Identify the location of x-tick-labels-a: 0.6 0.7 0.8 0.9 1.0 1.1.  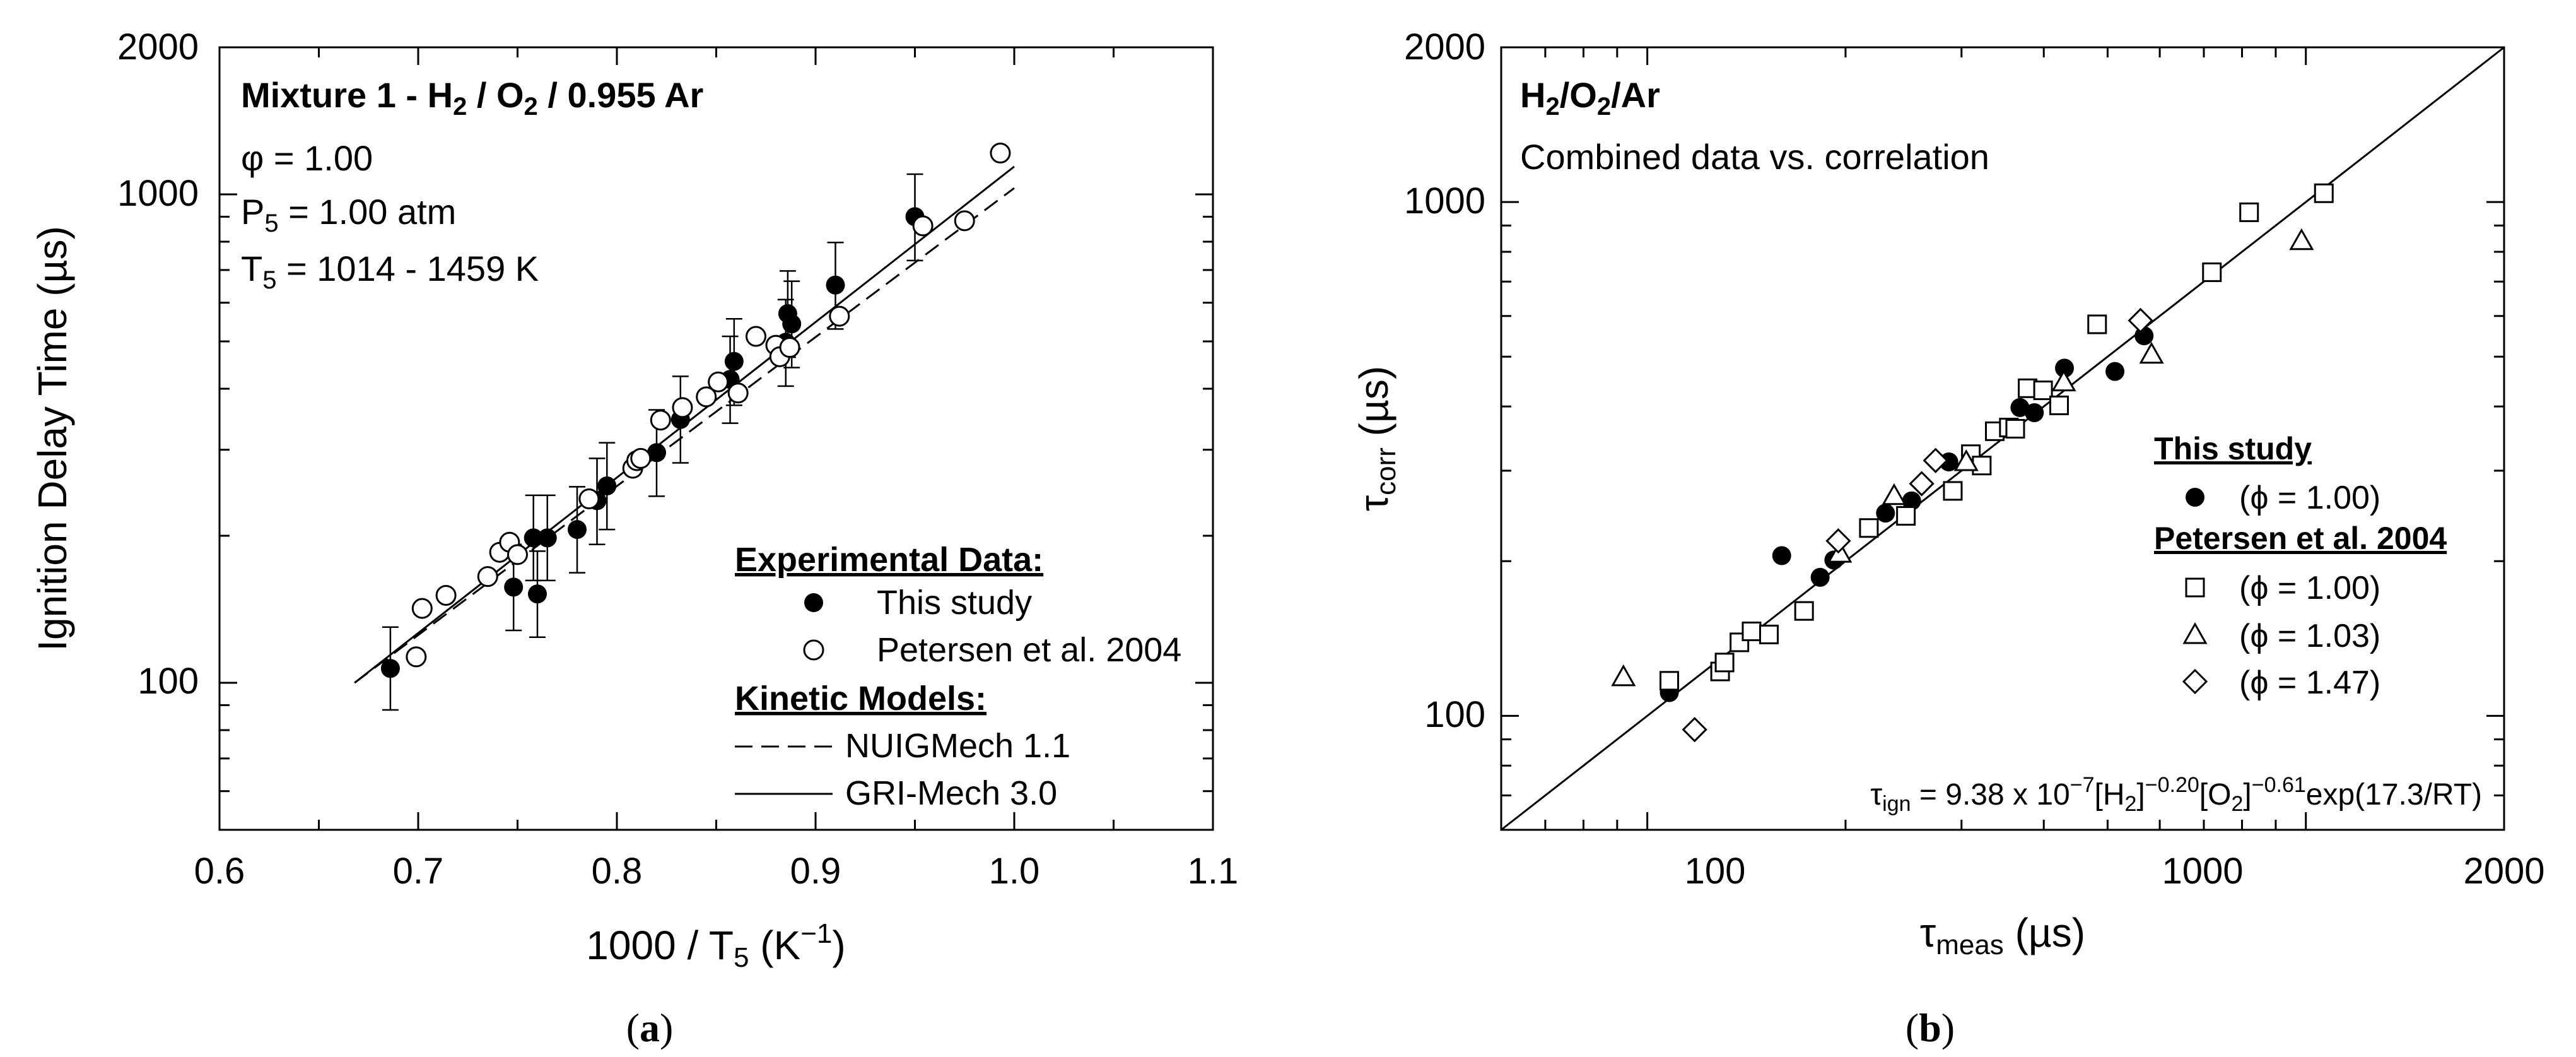
(716, 871).